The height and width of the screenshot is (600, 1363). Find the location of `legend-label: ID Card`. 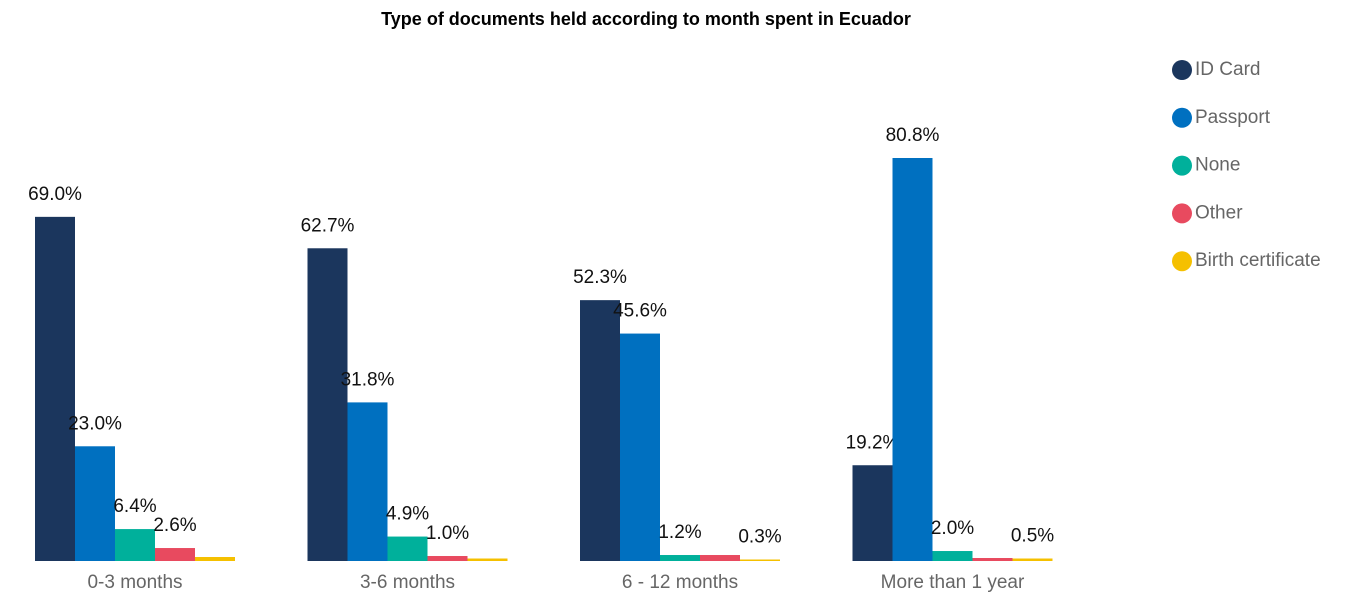

legend-label: ID Card is located at coordinates (1227, 69).